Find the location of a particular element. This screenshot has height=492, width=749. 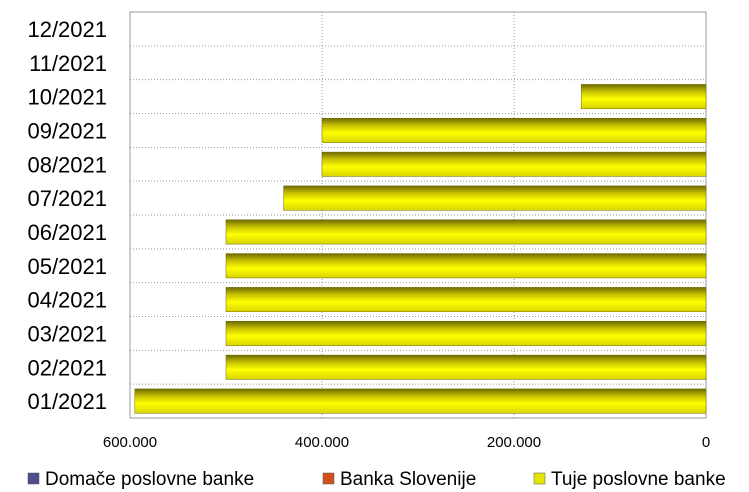

bar-05-2021 is located at coordinates (466, 266).